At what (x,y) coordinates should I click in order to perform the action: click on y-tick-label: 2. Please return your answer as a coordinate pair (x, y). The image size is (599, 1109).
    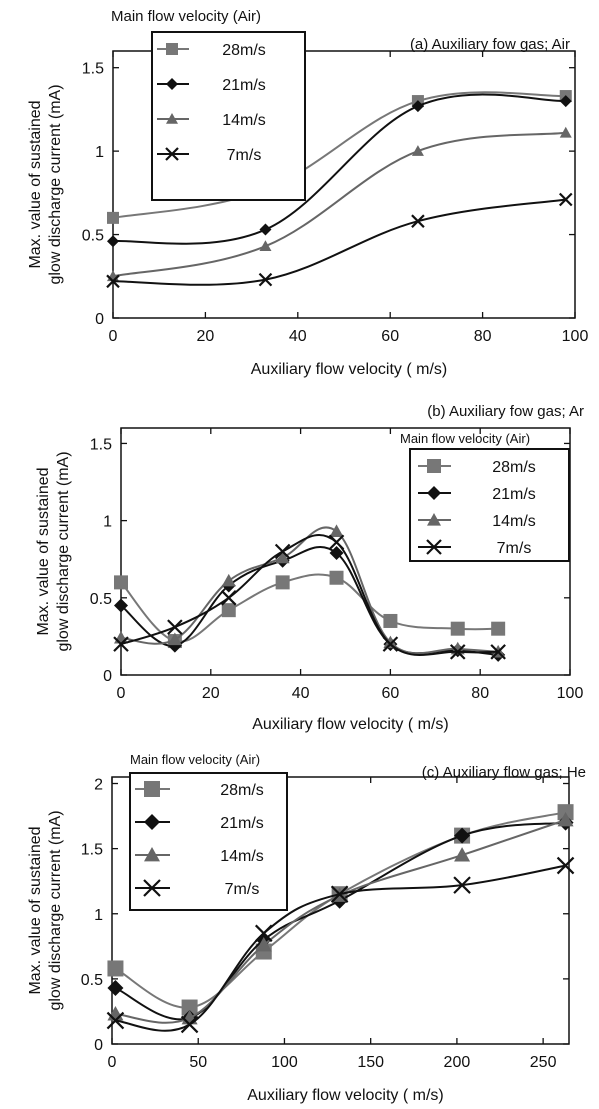
    Looking at the image, I should click on (98, 785).